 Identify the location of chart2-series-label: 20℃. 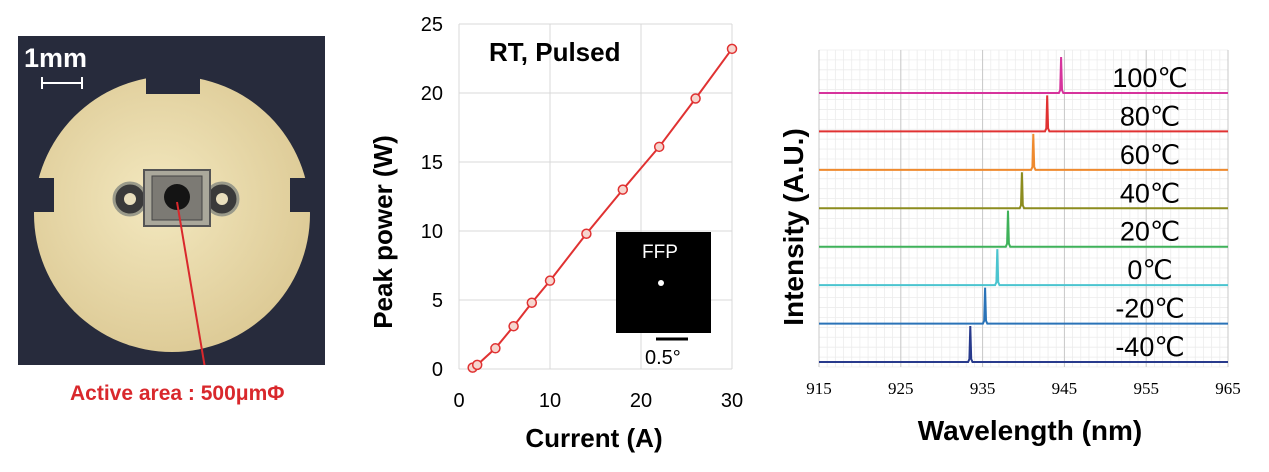
(1150, 232).